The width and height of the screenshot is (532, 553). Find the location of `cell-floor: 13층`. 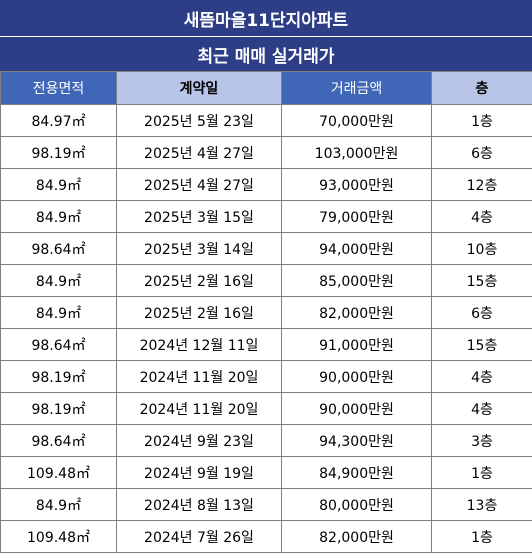

cell-floor: 13층 is located at coordinates (482, 505).